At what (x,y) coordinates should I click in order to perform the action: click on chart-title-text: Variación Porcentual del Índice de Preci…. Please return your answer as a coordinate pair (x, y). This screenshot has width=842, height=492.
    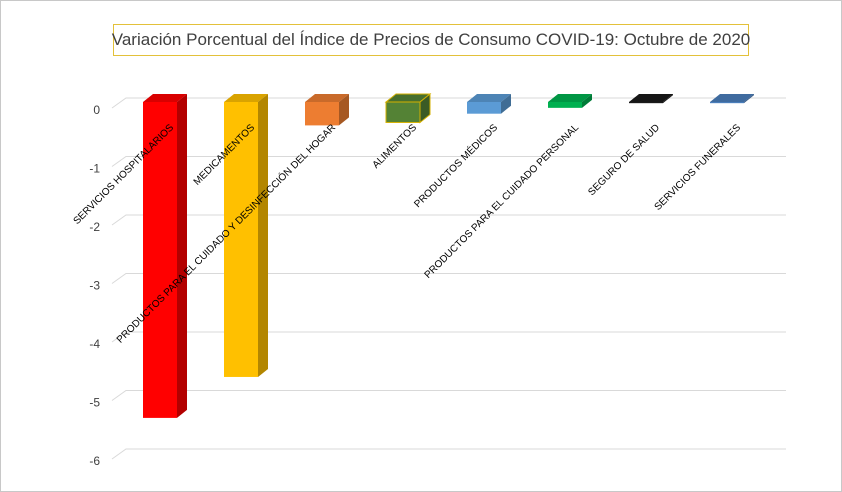
    Looking at the image, I should click on (431, 39).